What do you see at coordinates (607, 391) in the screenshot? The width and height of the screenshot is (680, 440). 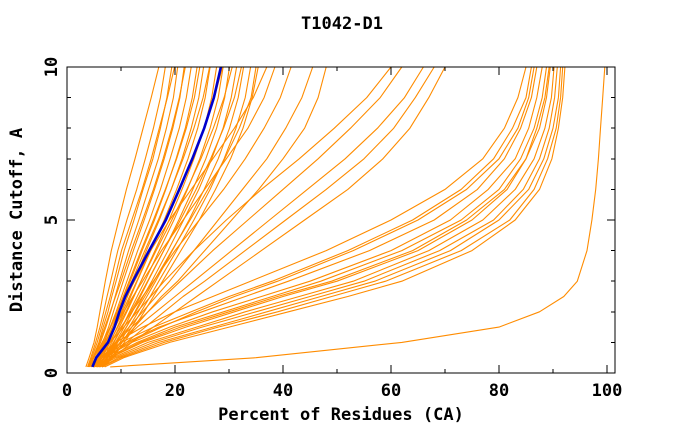 I see `x-tick-label: 100` at bounding box center [607, 391].